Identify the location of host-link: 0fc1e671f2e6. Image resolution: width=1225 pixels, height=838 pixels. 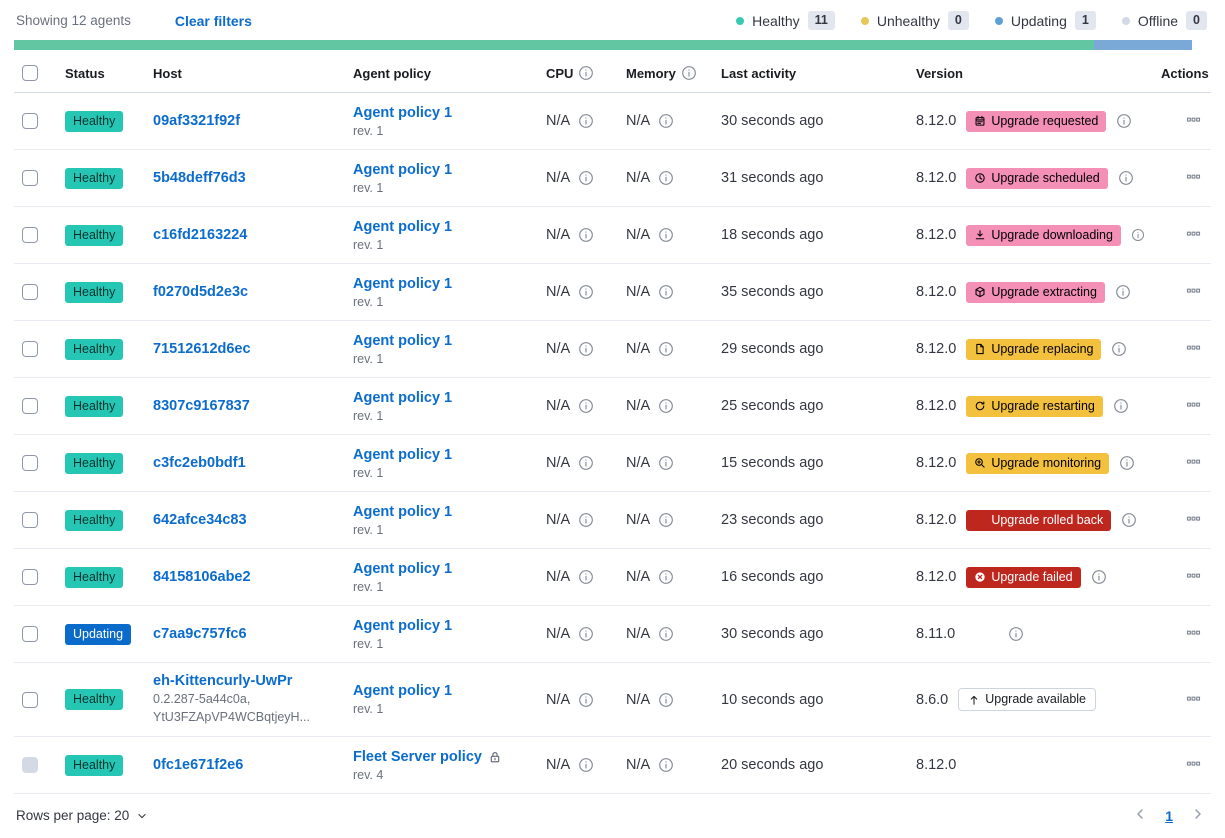
(198, 765).